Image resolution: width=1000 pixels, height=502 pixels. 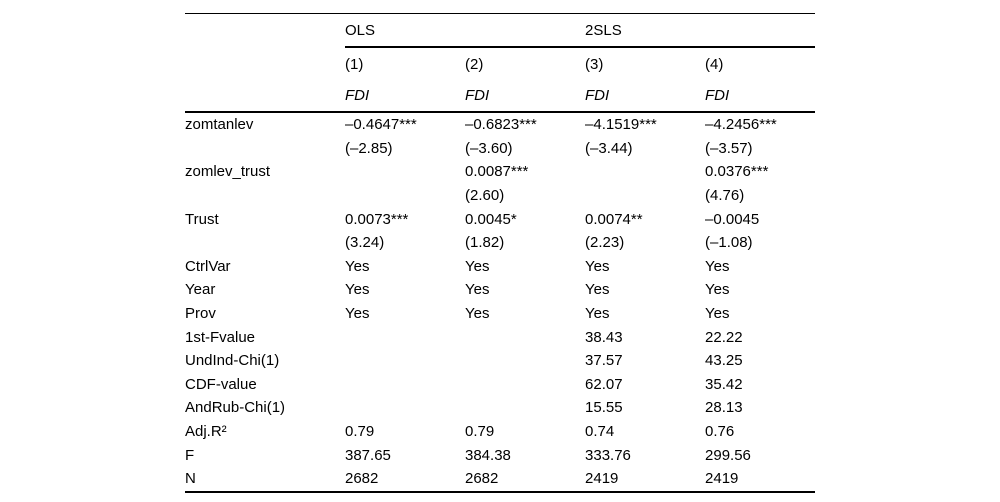 I want to click on cell: –0.6823***, so click(x=501, y=125).